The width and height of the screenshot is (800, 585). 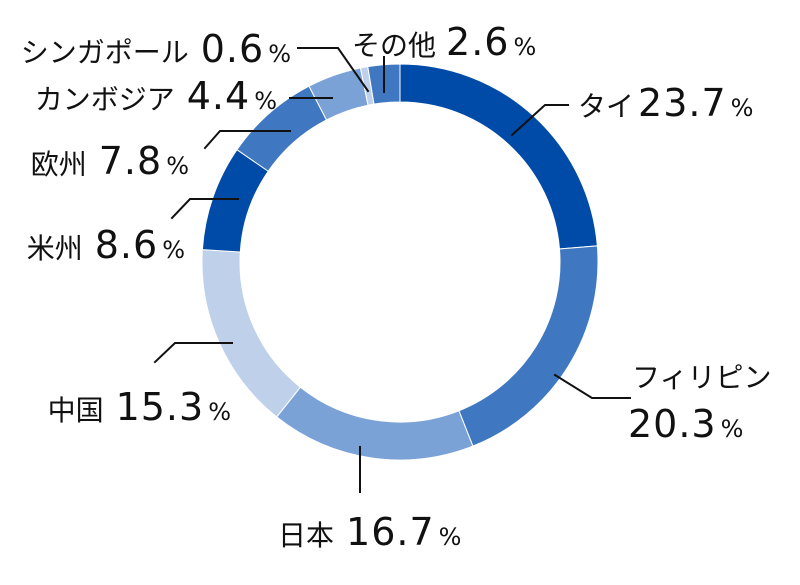 I want to click on value-label-6: 7.8%, so click(x=144, y=161).